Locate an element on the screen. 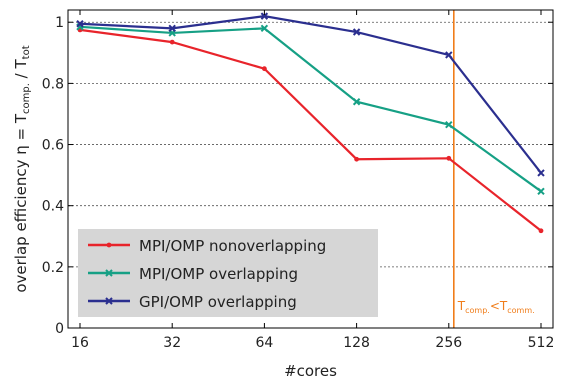 This screenshot has height=383, width=583. annotation-label: Tcomp.<Tcomm. is located at coordinates (496, 307).